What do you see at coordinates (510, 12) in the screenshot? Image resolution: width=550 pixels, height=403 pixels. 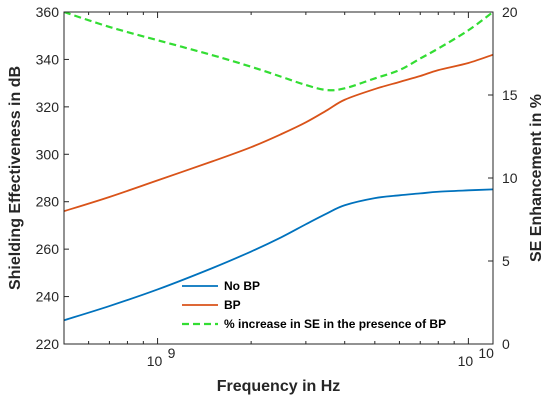 I see `y-right-tick-label: 20` at bounding box center [510, 12].